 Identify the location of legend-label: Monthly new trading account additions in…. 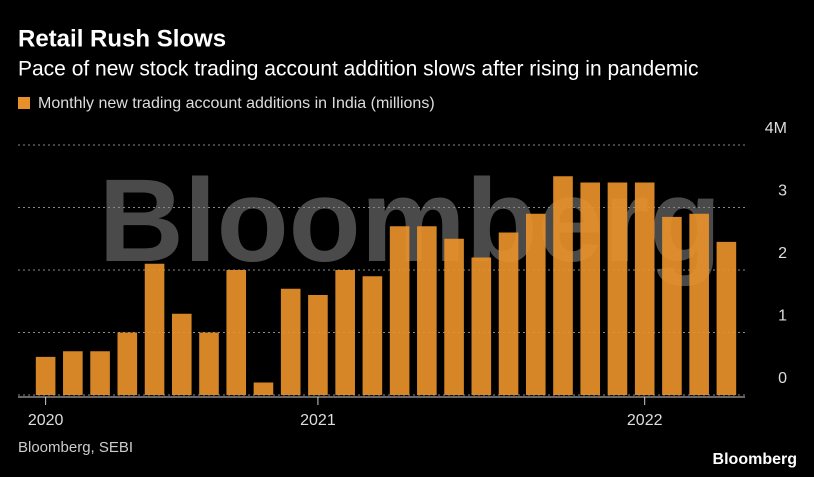
(236, 103).